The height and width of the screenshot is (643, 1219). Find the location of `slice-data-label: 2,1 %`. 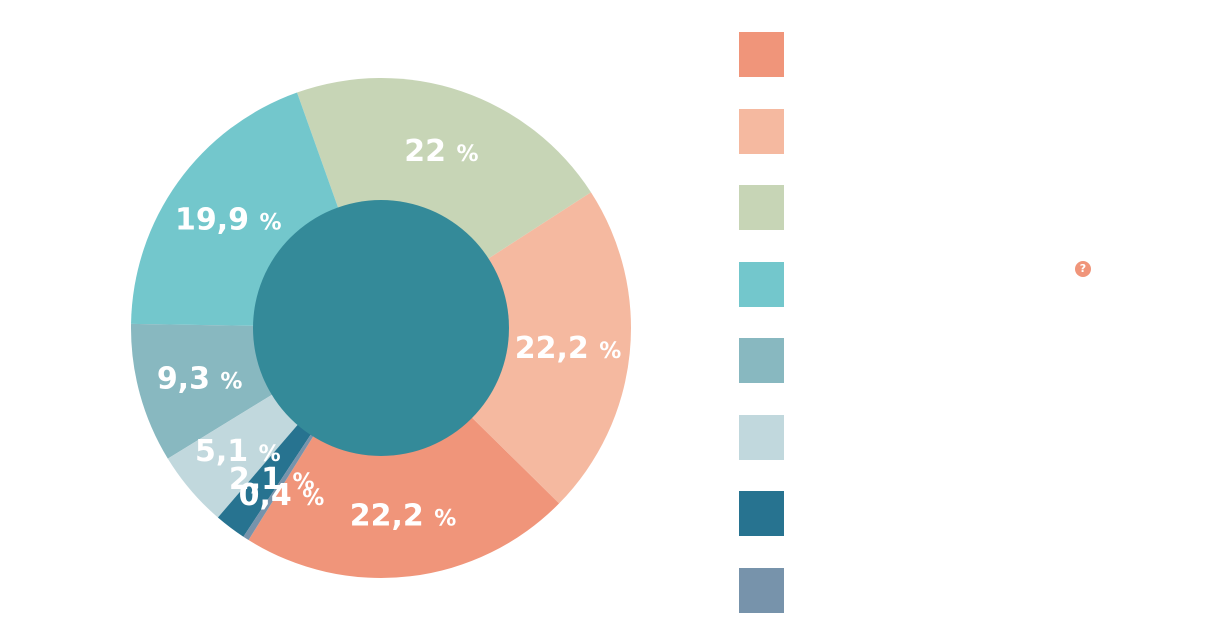

slice-data-label: 2,1 % is located at coordinates (272, 479).